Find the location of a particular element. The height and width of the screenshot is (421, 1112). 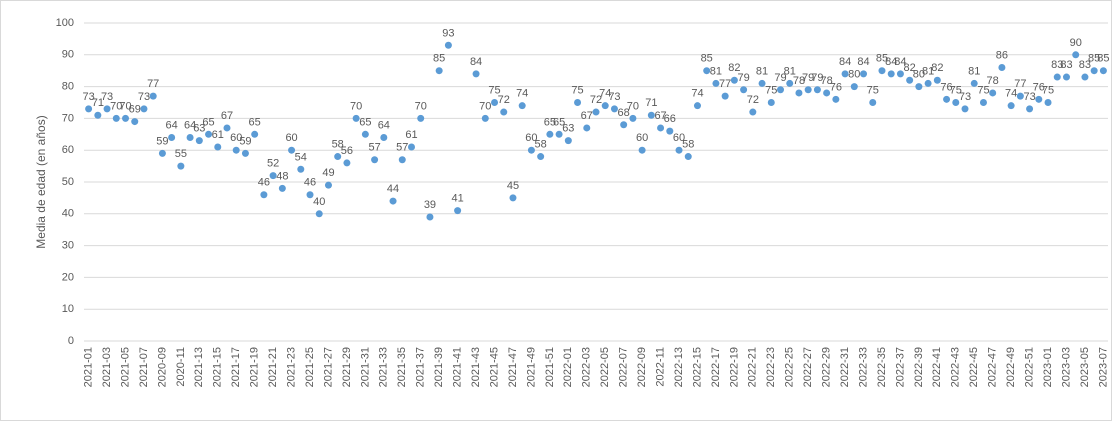

data-label: 44 is located at coordinates (393, 189).